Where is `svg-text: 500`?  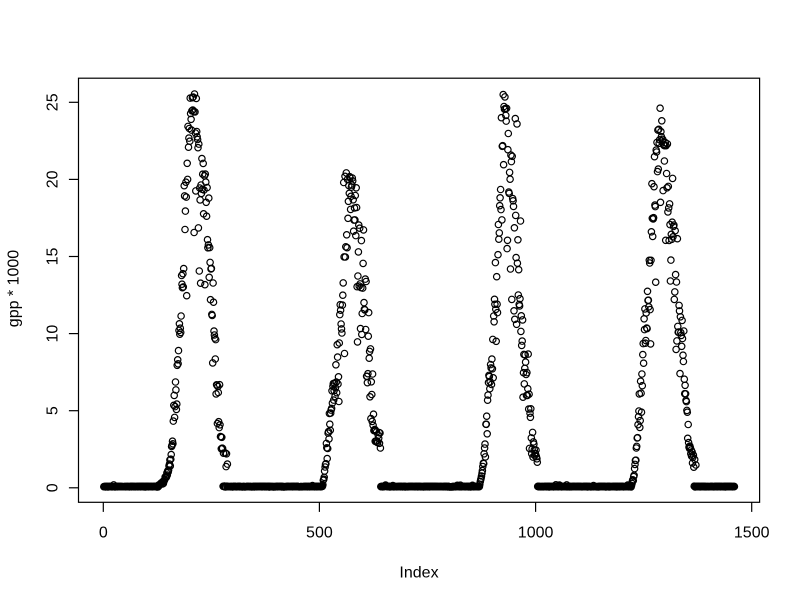
svg-text: 500 is located at coordinates (319, 533).